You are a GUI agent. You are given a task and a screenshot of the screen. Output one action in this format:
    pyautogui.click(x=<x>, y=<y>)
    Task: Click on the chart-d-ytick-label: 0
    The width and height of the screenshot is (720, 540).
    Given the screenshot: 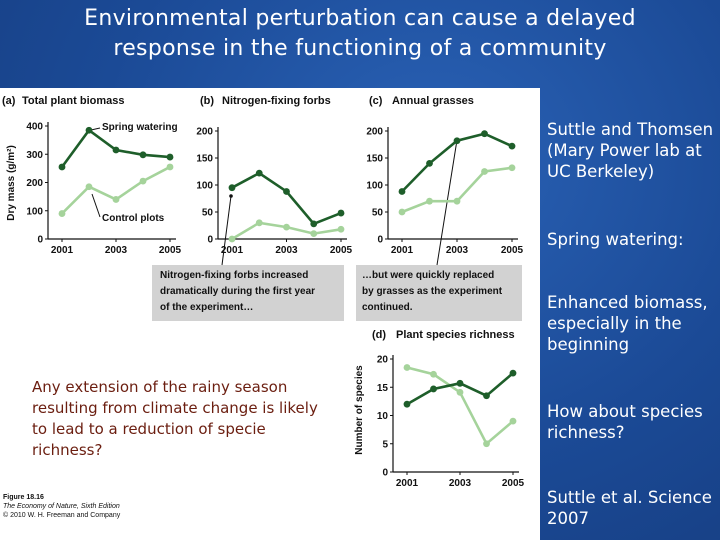 What is the action you would take?
    pyautogui.click(x=385, y=473)
    